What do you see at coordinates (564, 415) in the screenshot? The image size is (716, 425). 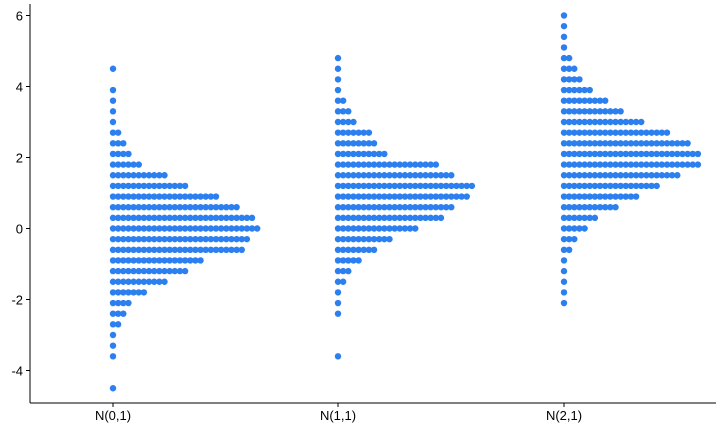 I see `x-tick-label: N(2,1)` at bounding box center [564, 415].